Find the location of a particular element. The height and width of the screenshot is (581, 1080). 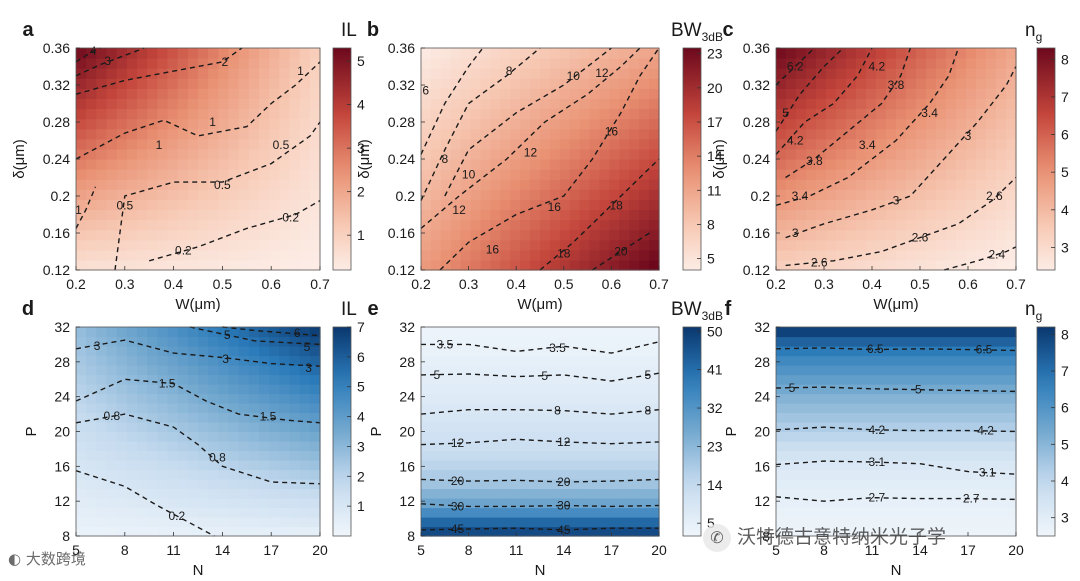

contour-label: 1.5 is located at coordinates (167, 384).